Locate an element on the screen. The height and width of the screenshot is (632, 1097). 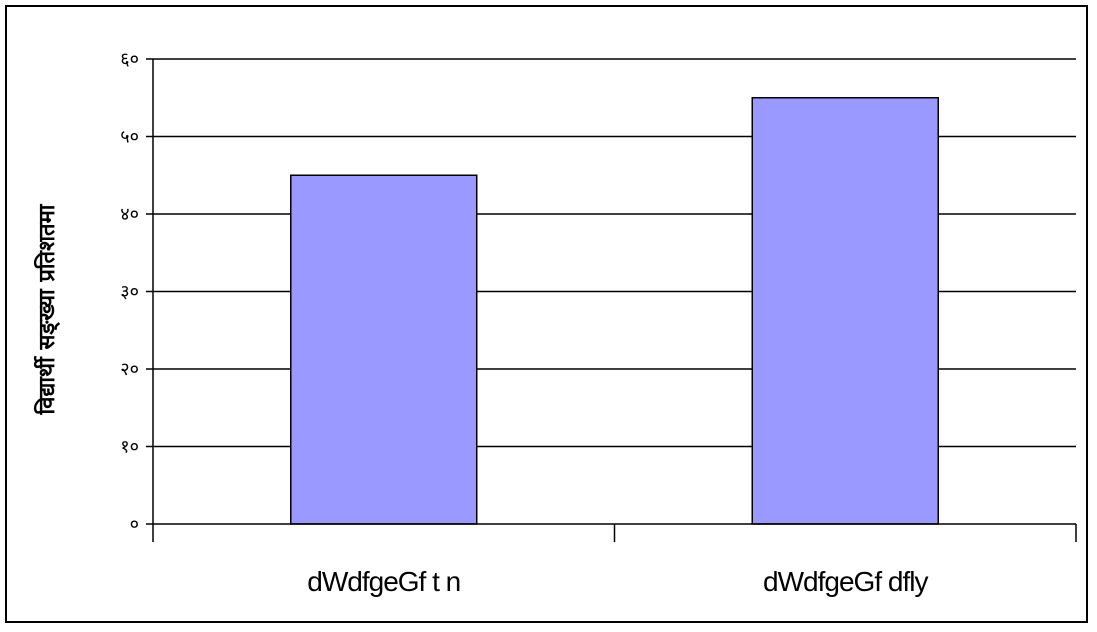
y-tick-label: ३० is located at coordinates (129, 292).